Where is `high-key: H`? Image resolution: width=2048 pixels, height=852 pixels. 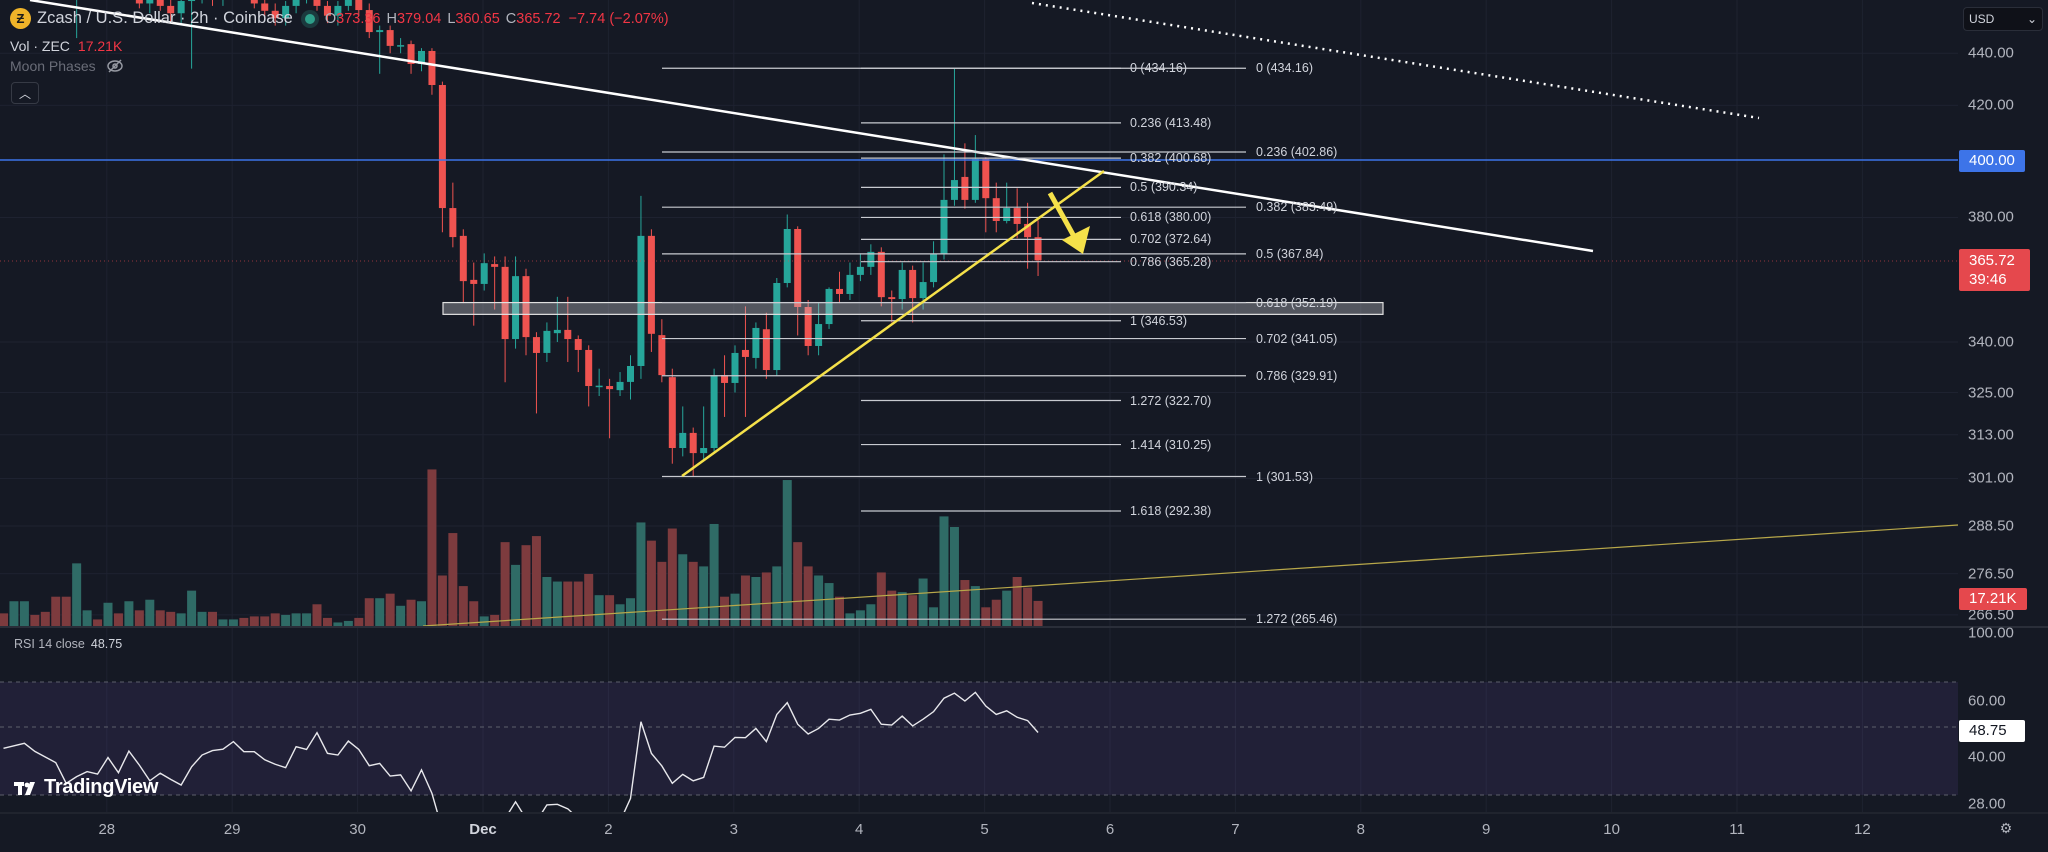 high-key: H is located at coordinates (391, 18).